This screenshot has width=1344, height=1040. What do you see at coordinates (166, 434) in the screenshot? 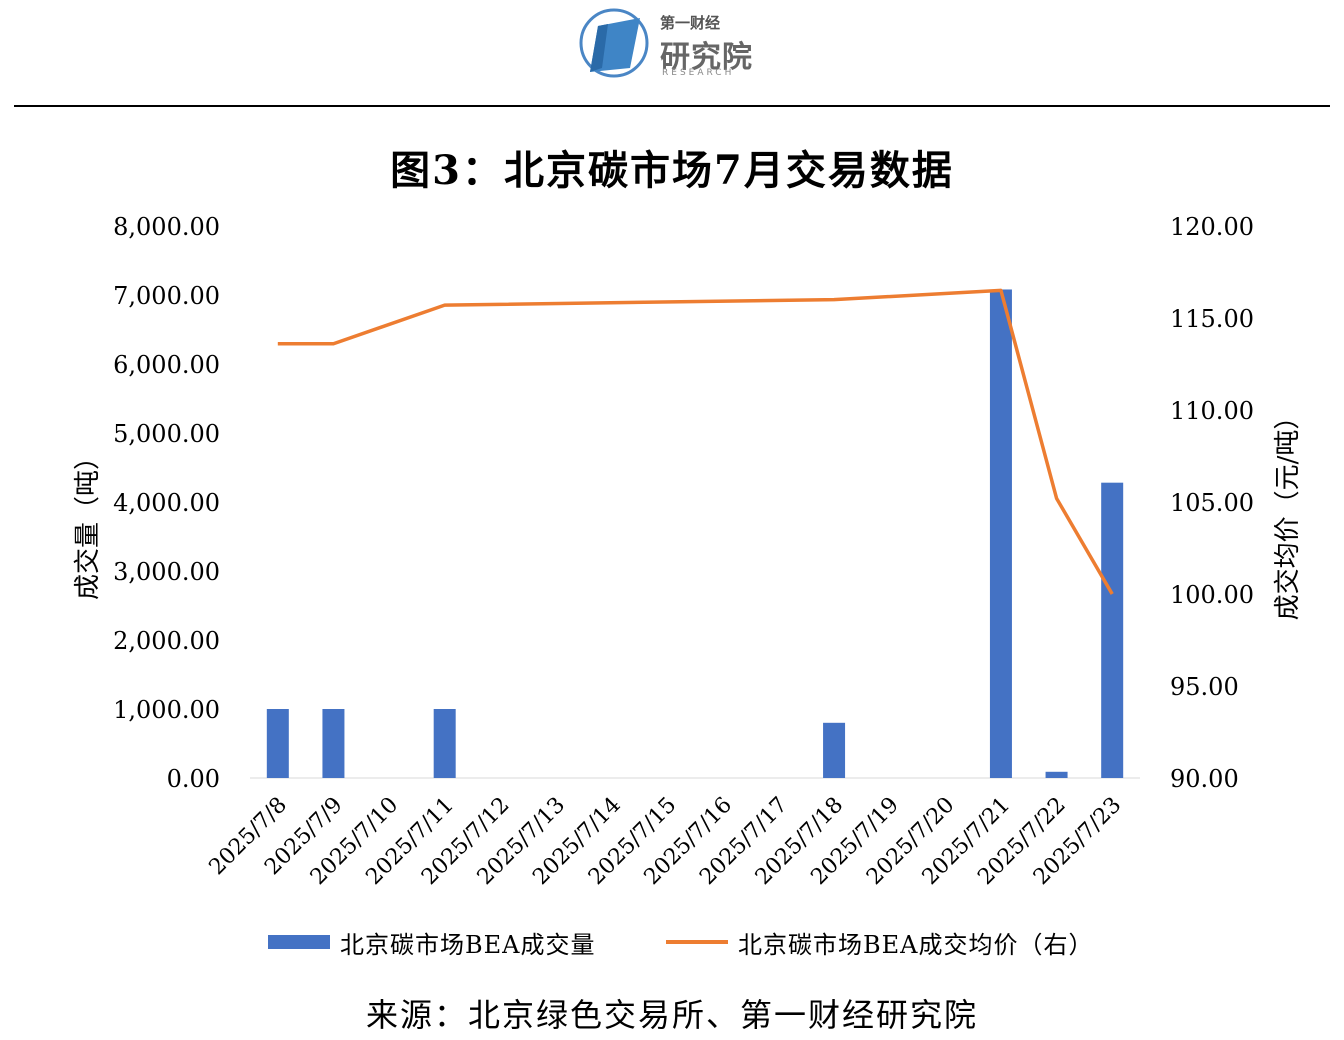
I see `y-tick-label: 5,000.00` at bounding box center [166, 434].